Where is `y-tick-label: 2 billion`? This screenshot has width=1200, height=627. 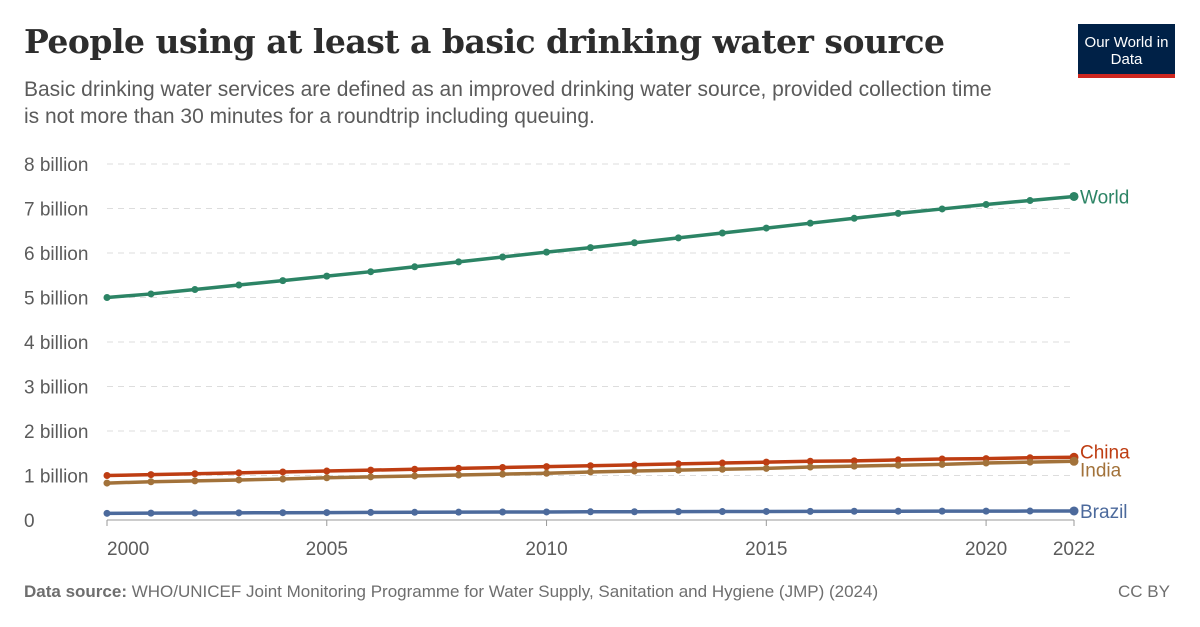
y-tick-label: 2 billion is located at coordinates (56, 432).